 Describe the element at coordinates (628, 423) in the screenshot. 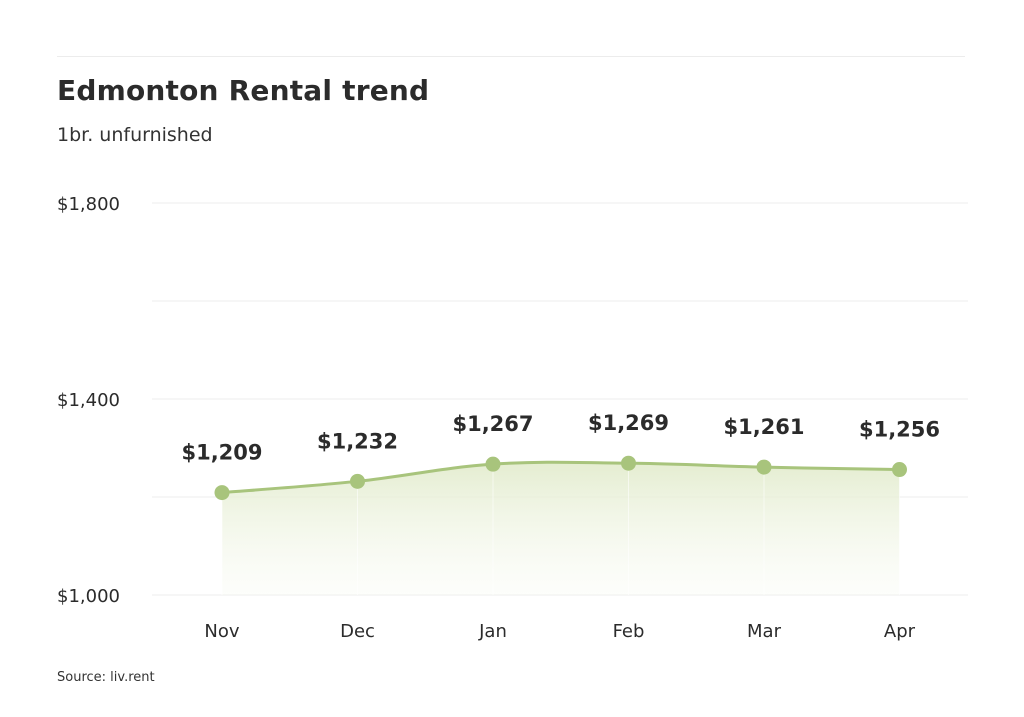

I see `data-label: $1,269` at that location.